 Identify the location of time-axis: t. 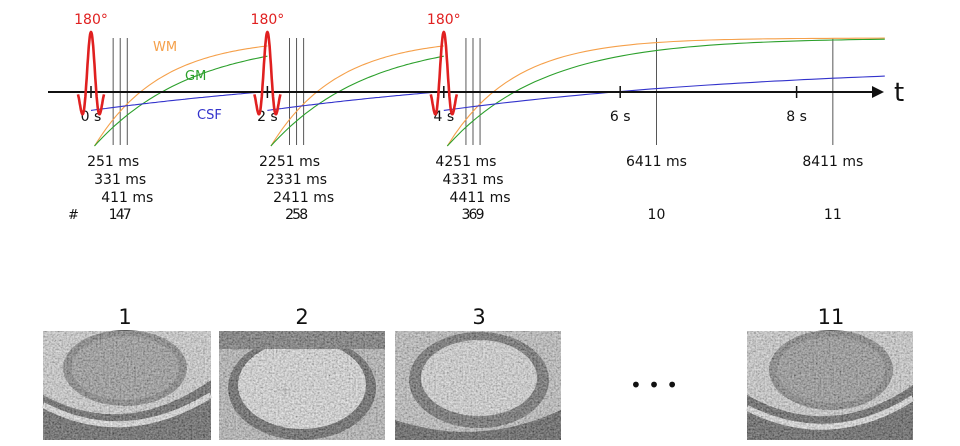
(476, 93).